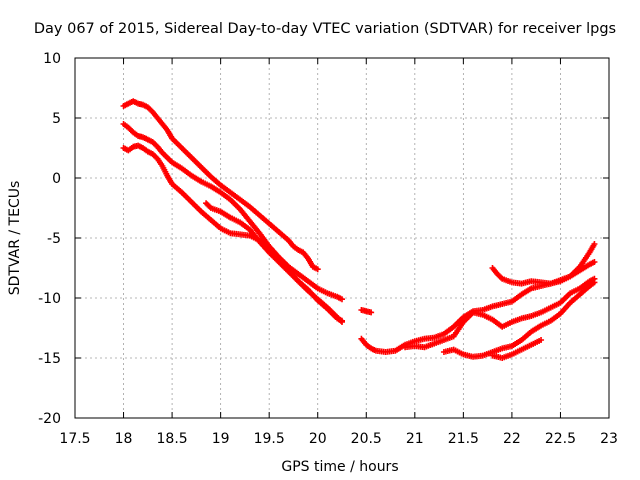 This screenshot has width=640, height=480. Describe the element at coordinates (49, 359) in the screenshot. I see `y-tick-label: -15` at that location.